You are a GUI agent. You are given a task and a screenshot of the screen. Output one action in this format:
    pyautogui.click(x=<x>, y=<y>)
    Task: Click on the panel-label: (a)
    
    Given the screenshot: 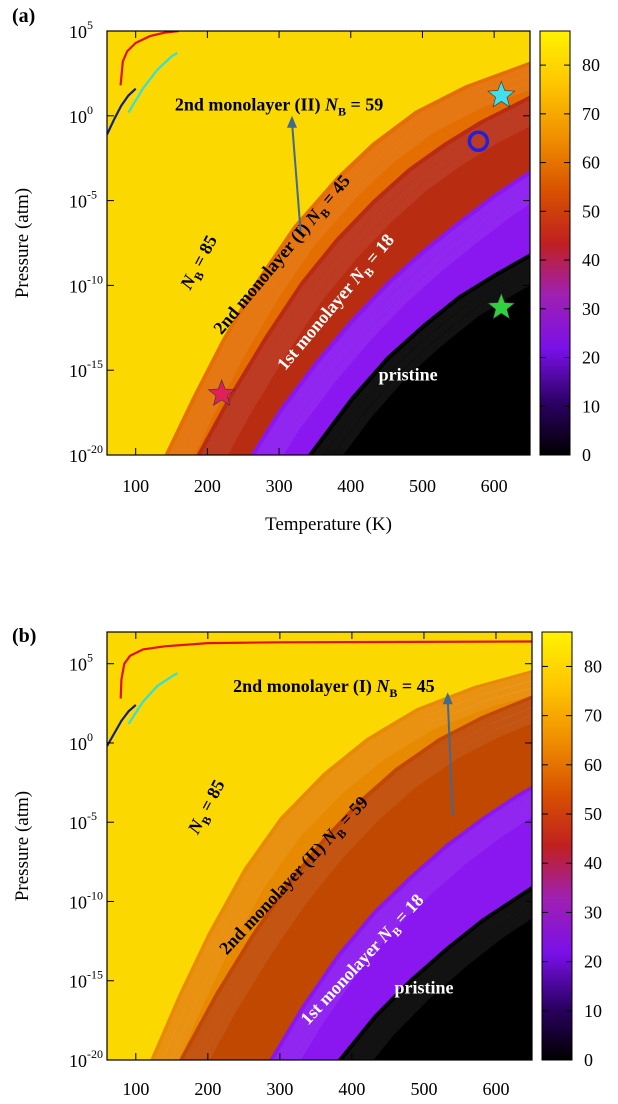 What is the action you would take?
    pyautogui.click(x=23, y=16)
    